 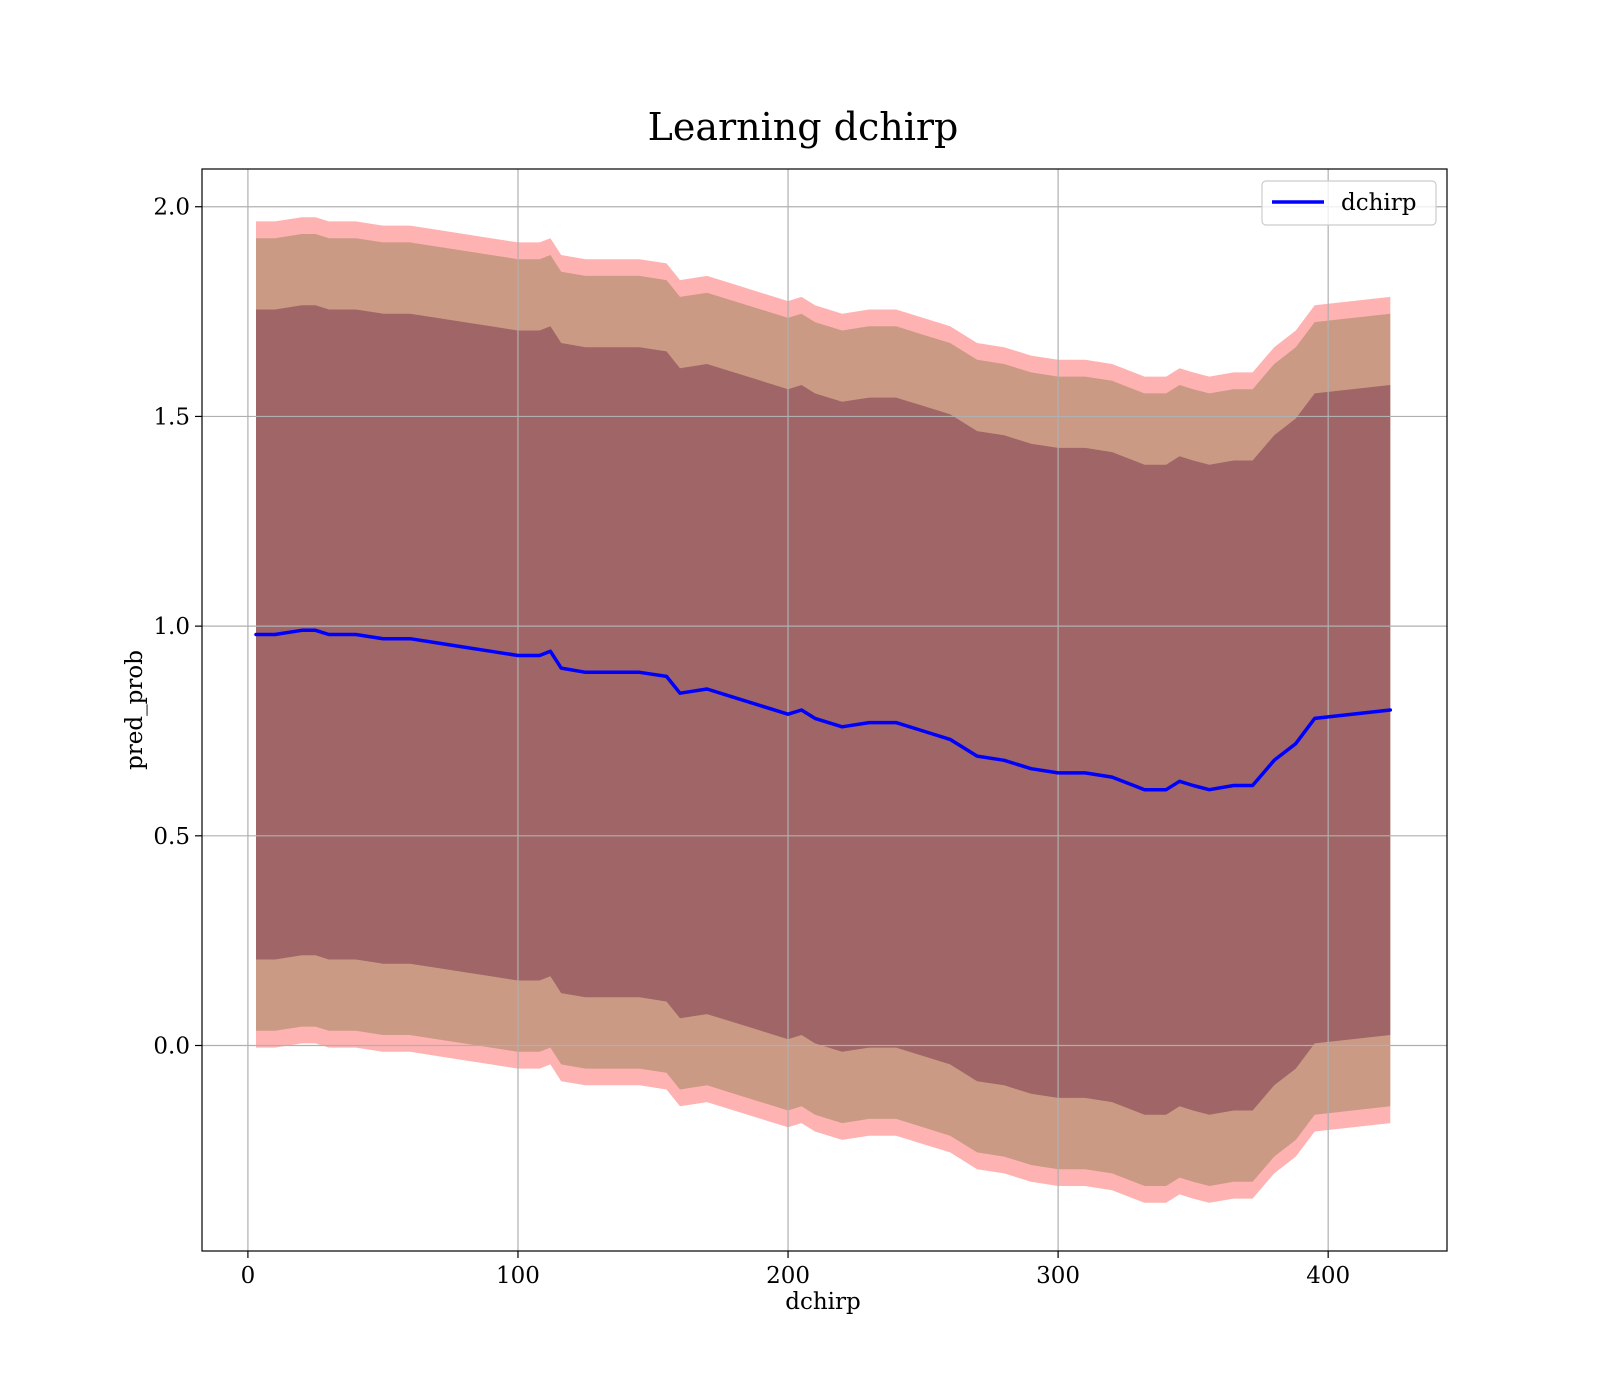 I want to click on series-line-dchirp, so click(x=823, y=710).